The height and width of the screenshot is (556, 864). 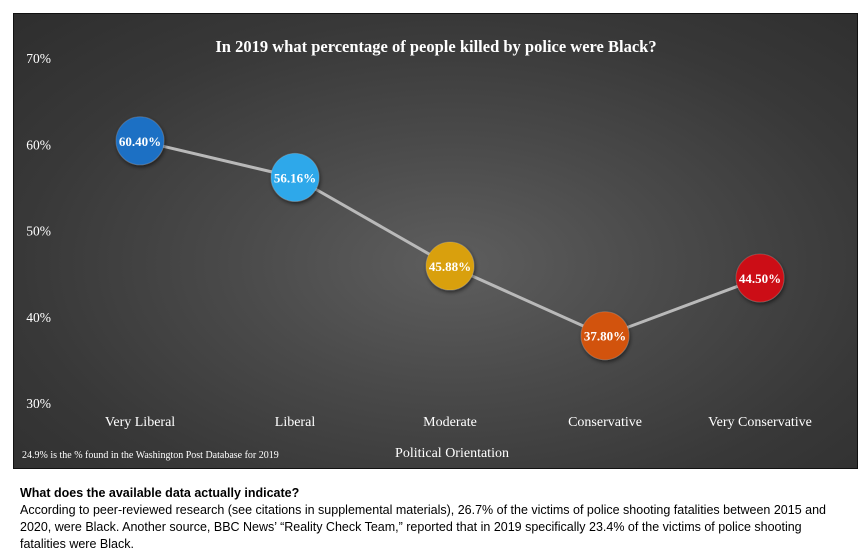 I want to click on y-tick-label: 50%, so click(x=38, y=231).